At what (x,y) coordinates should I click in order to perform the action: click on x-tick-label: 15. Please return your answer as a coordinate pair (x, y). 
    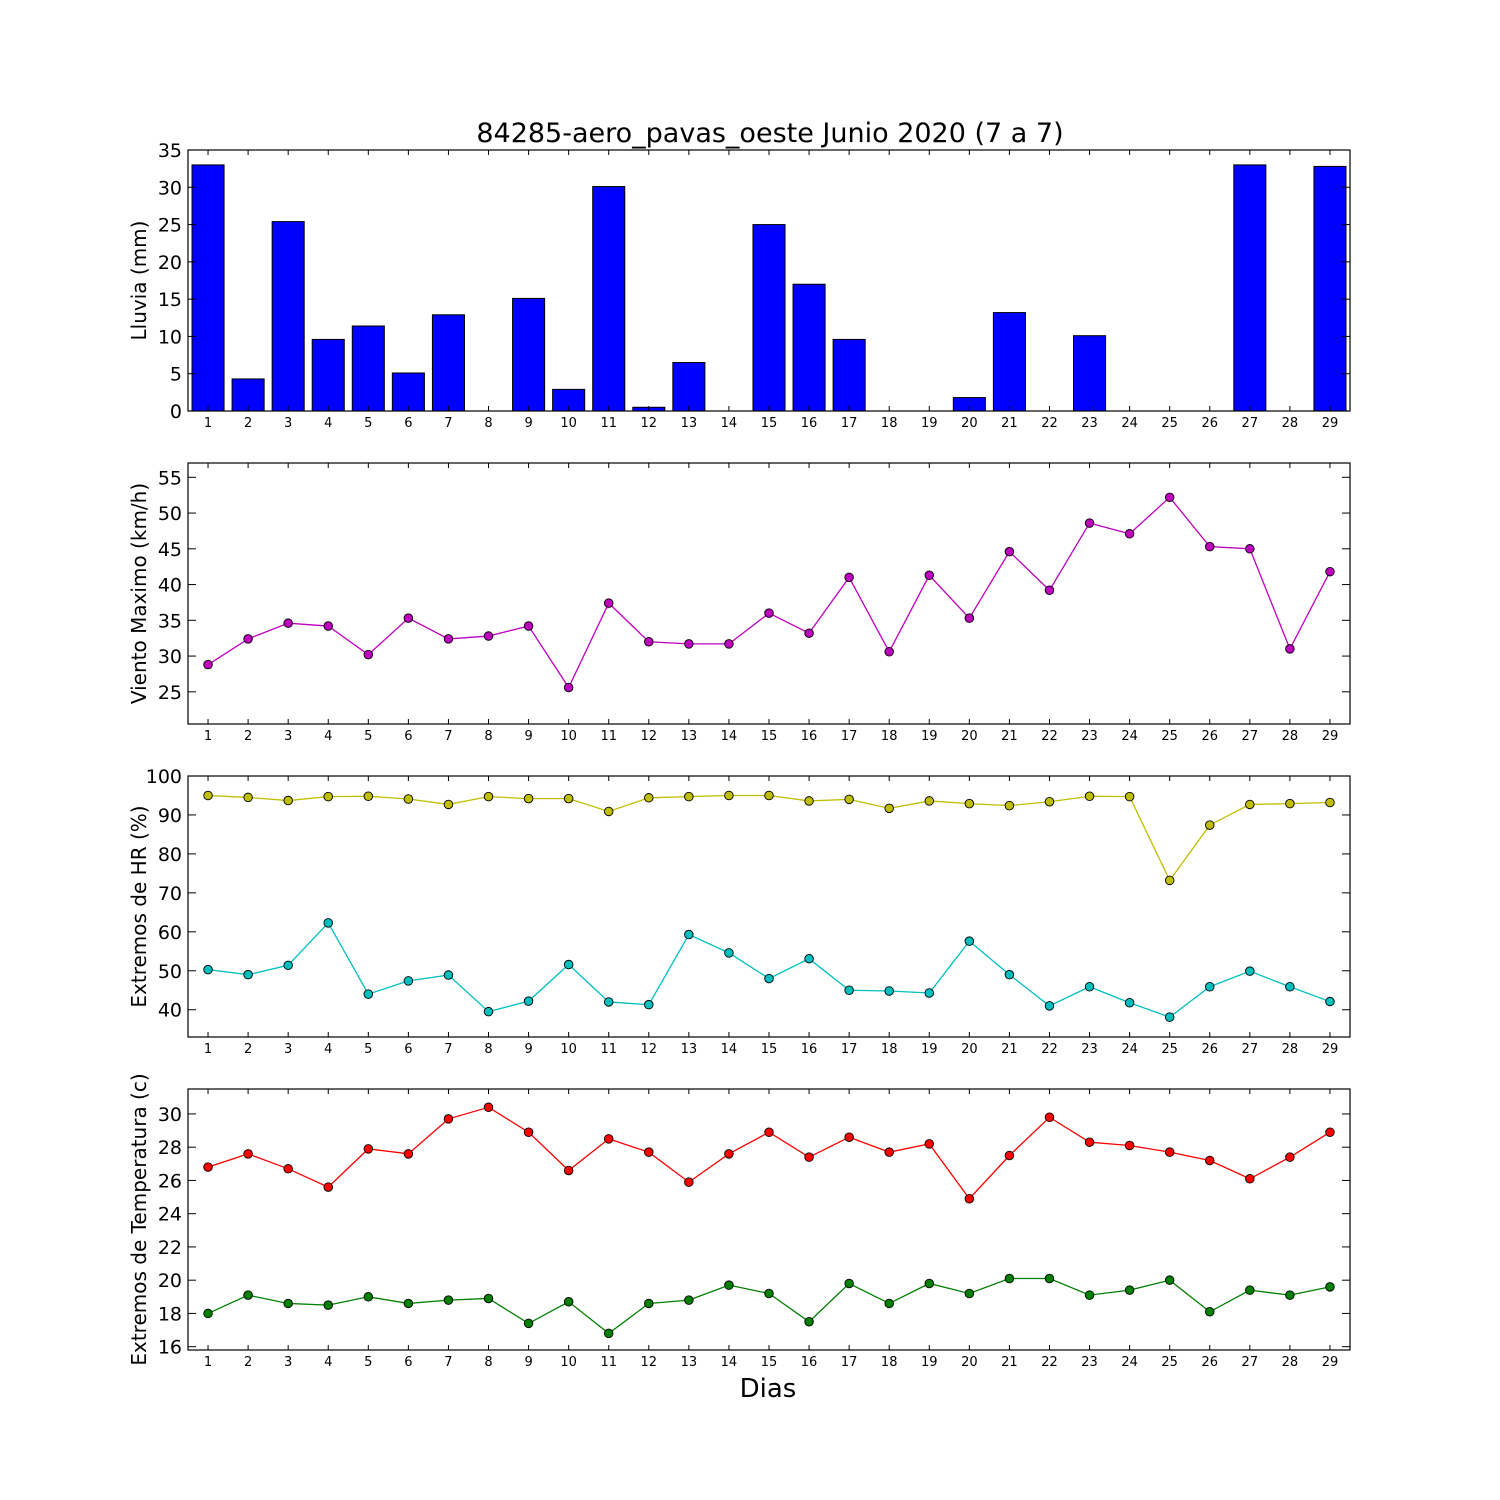
    Looking at the image, I should click on (769, 1049).